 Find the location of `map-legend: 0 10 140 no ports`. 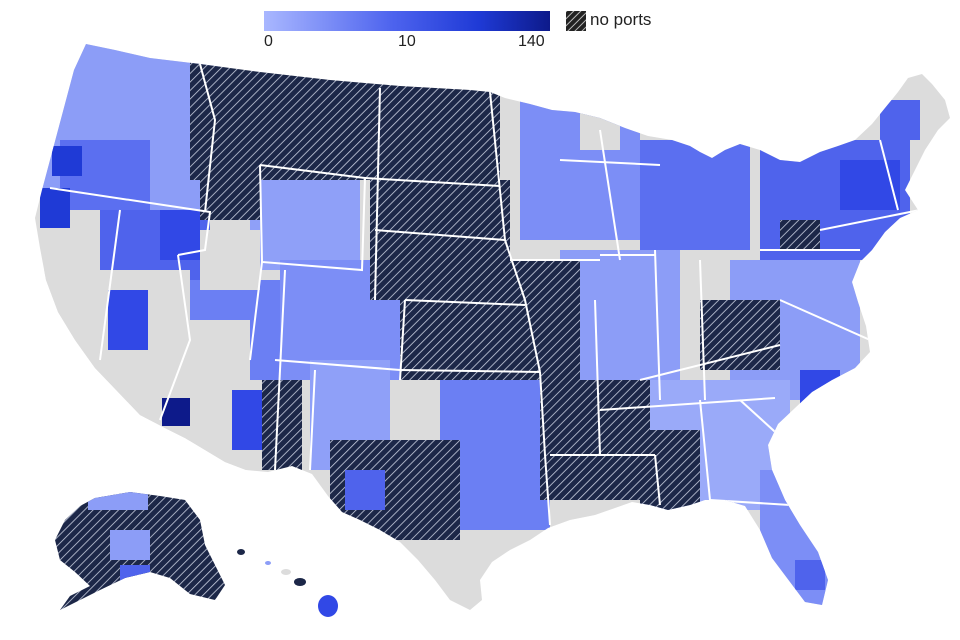

map-legend: 0 10 140 no ports is located at coordinates (474, 32).